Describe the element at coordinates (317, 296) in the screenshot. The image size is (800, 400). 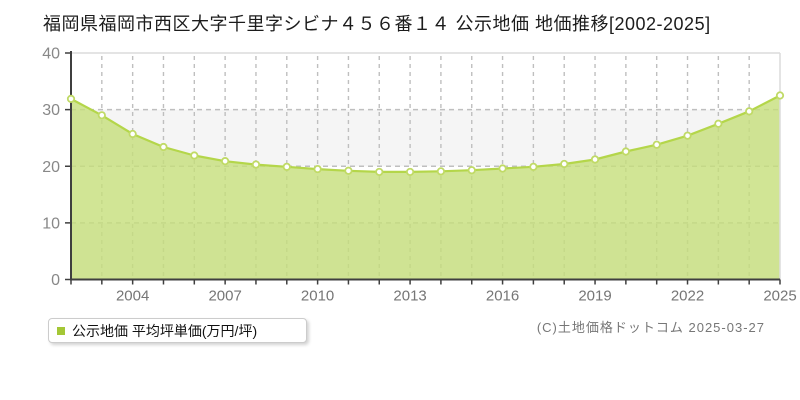
I see `x-tick-label: 2010` at that location.